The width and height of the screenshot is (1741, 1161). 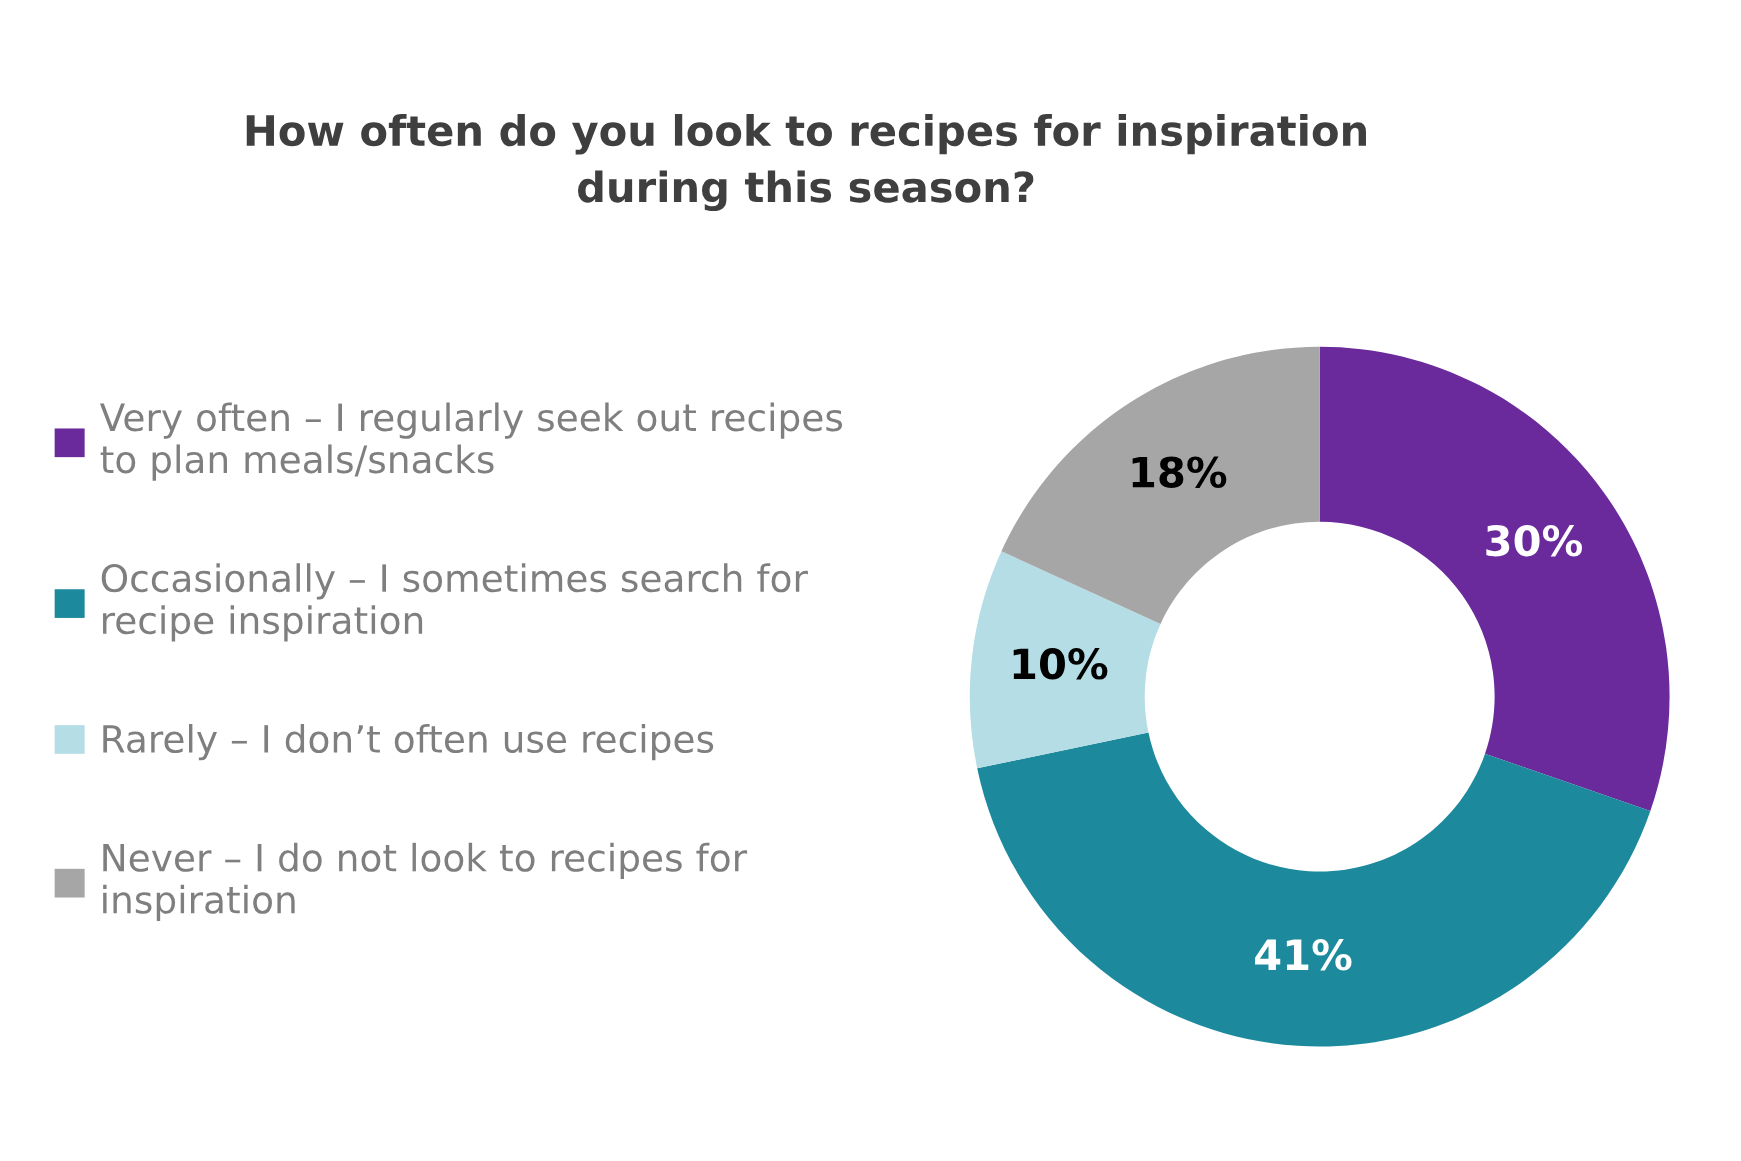 What do you see at coordinates (1060, 664) in the screenshot?
I see `data-label: 10%` at bounding box center [1060, 664].